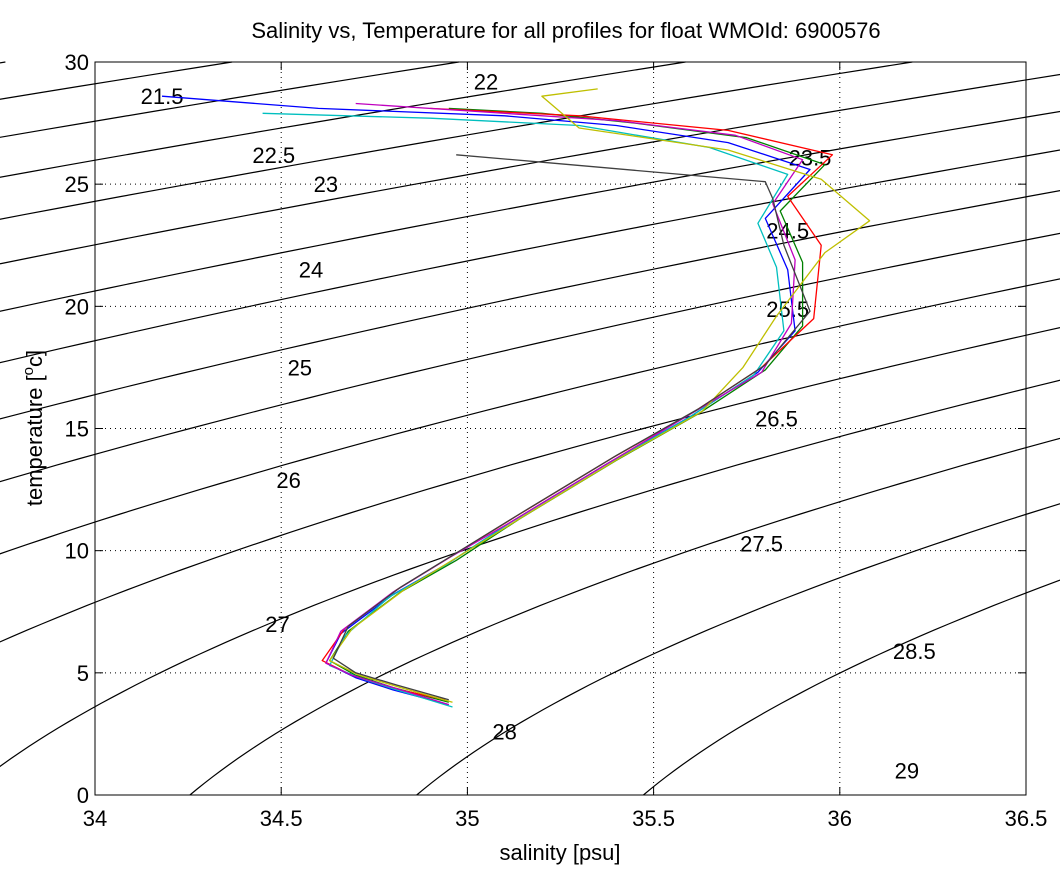 This screenshot has height=871, width=1060. I want to click on contour-label: 24, so click(311, 270).